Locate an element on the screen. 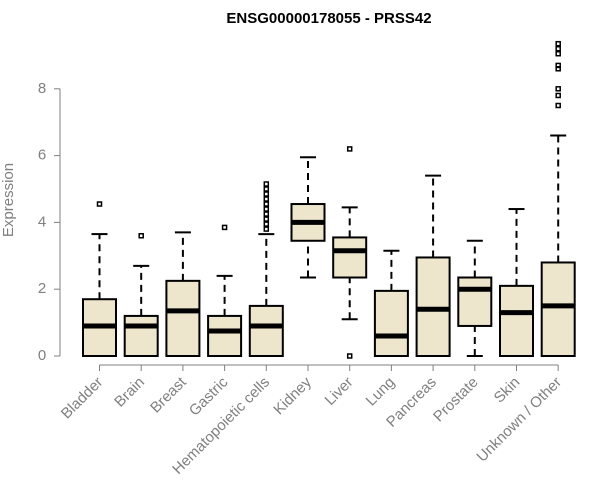 The height and width of the screenshot is (500, 600). box-unknown-other is located at coordinates (558, 199).